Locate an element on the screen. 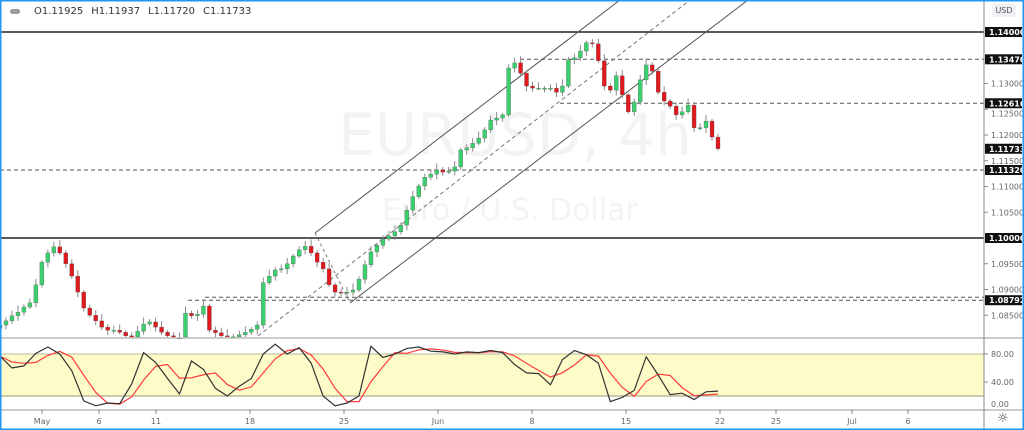 This screenshot has width=1024, height=430. stoch-tick-label: 80.00 is located at coordinates (1002, 354).